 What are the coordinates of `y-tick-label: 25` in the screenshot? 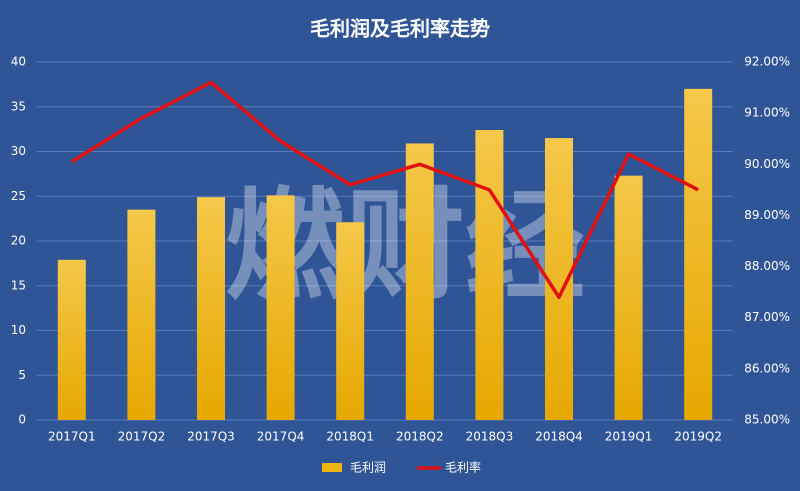 It's located at (18, 196).